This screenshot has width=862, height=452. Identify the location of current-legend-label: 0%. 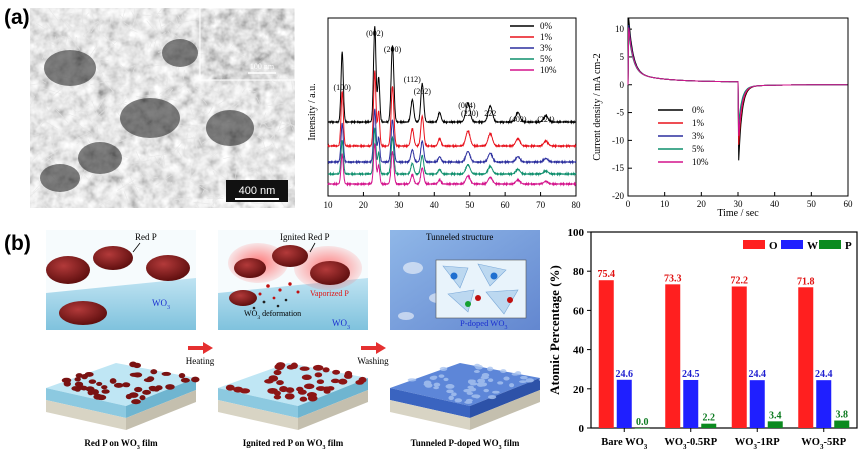
(698, 110).